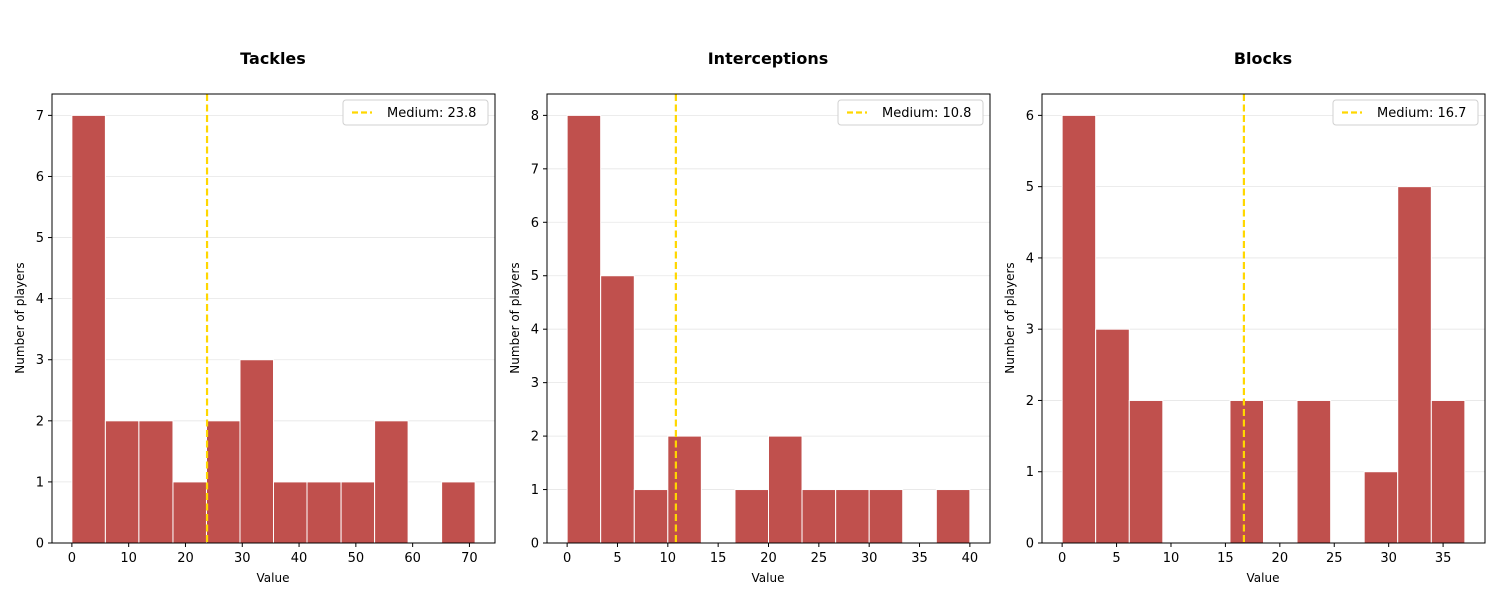 The width and height of the screenshot is (1500, 600). What do you see at coordinates (431, 113) in the screenshot?
I see `legend-label: Medium: 23.8` at bounding box center [431, 113].